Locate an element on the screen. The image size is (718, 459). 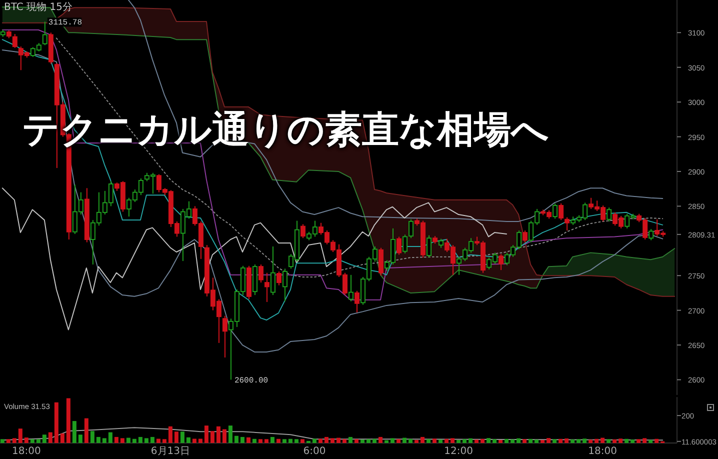
annotation: 3115.78 is located at coordinates (65, 23).